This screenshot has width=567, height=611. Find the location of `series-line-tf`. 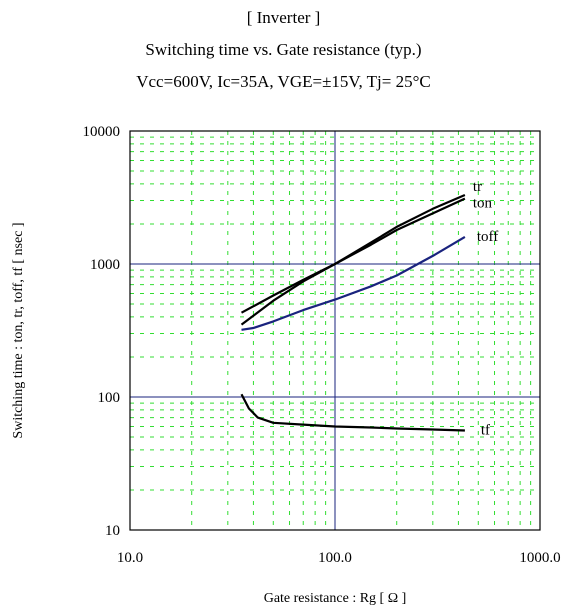

series-line-tf is located at coordinates (352, 412).